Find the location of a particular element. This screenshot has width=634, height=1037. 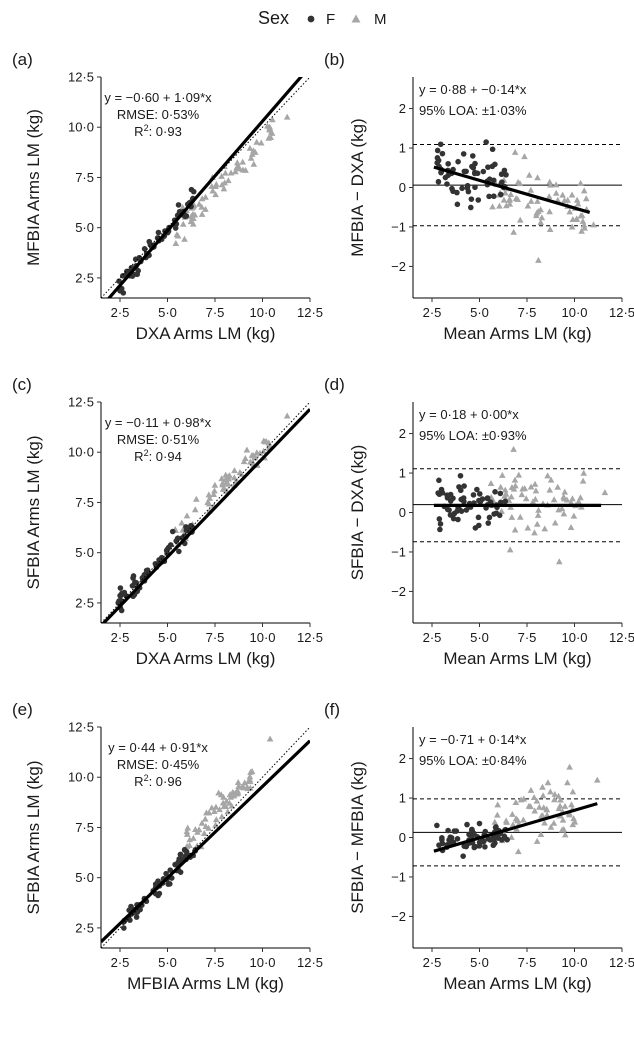

annotation-r2-base: R is located at coordinates (138, 456).